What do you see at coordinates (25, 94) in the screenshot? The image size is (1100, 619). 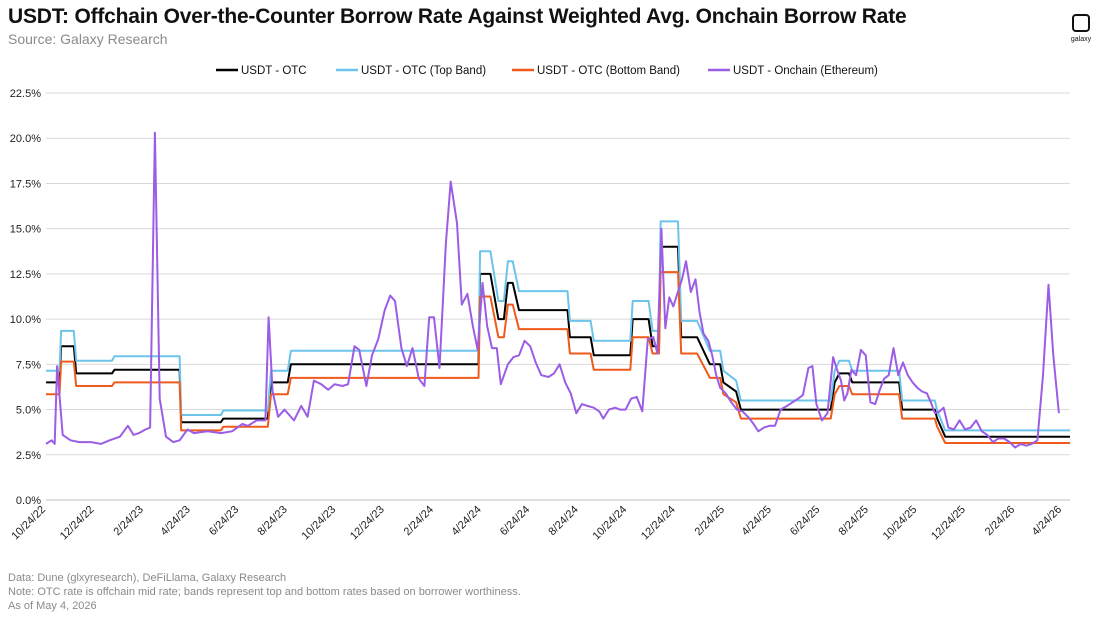 I see `y-tick-label: 22.5%` at bounding box center [25, 94].